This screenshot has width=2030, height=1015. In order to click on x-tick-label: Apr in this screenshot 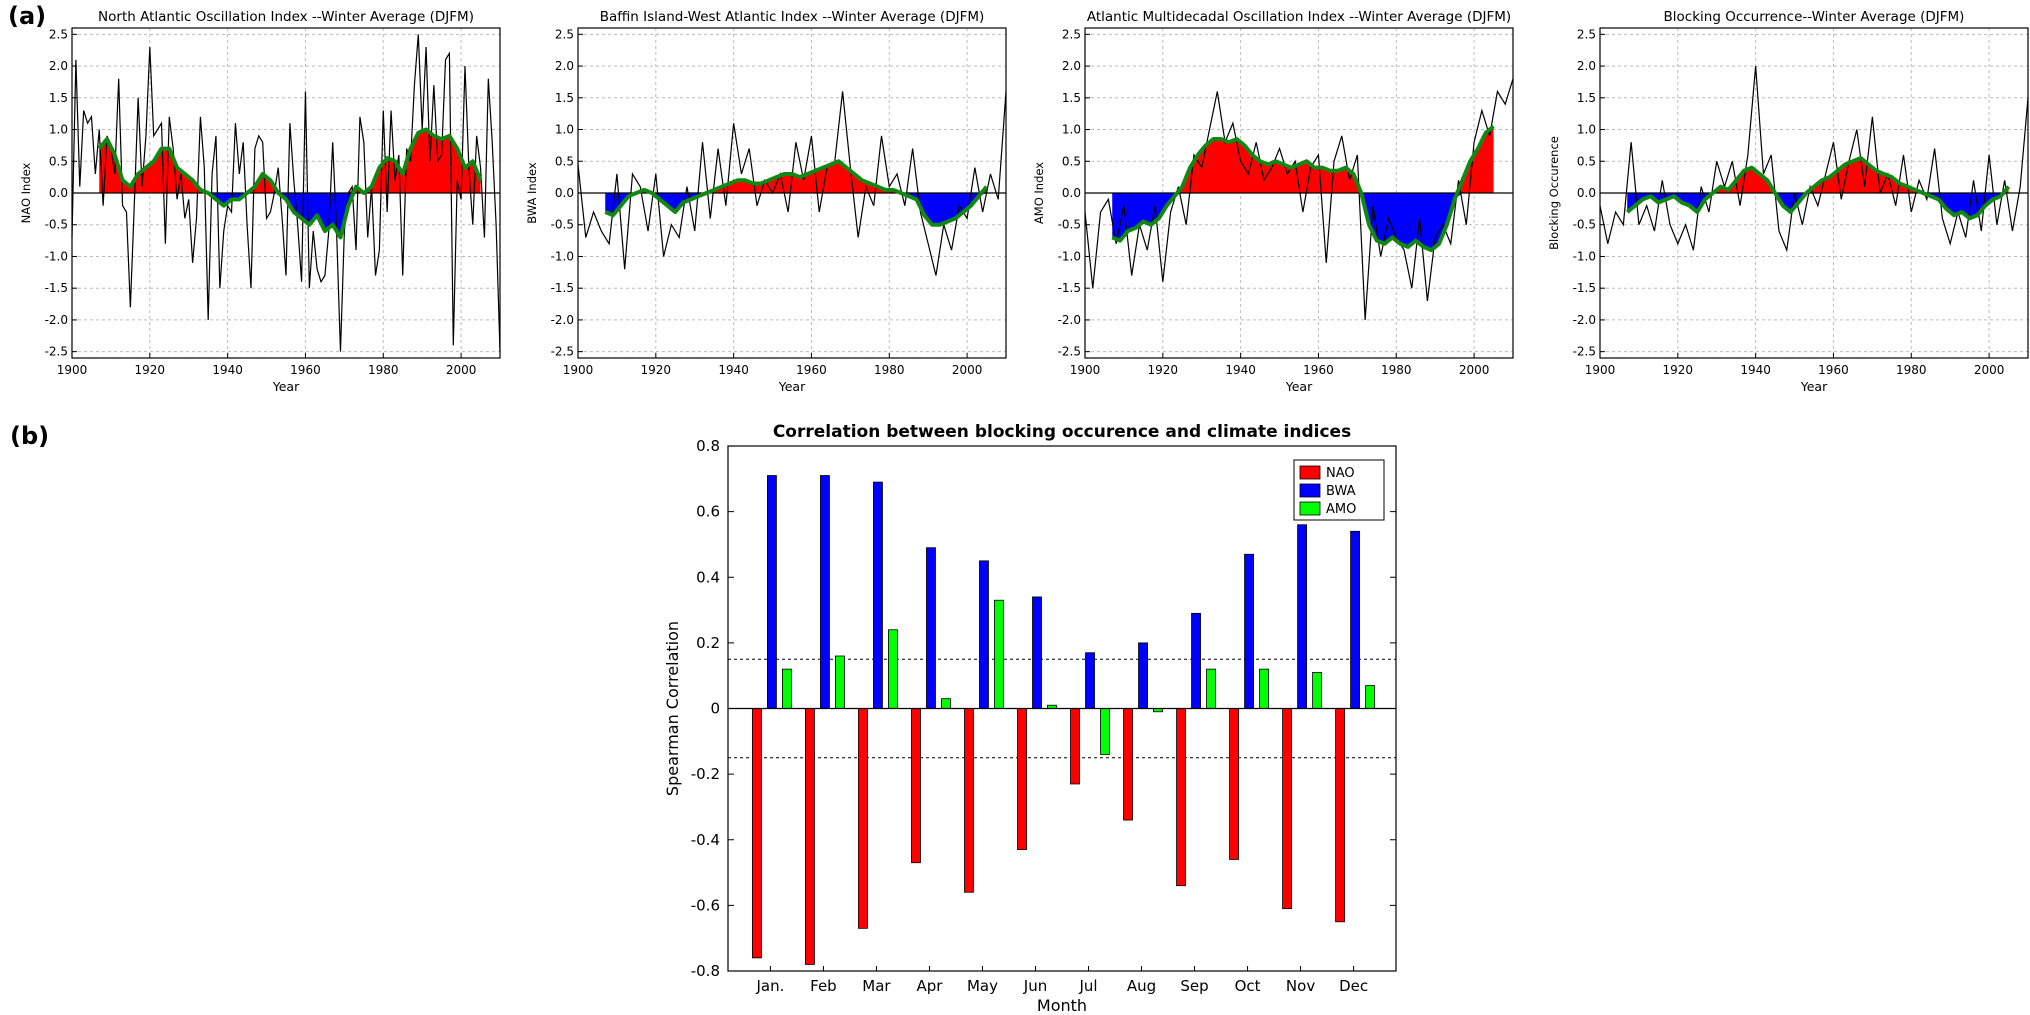, I will do `click(929, 986)`.